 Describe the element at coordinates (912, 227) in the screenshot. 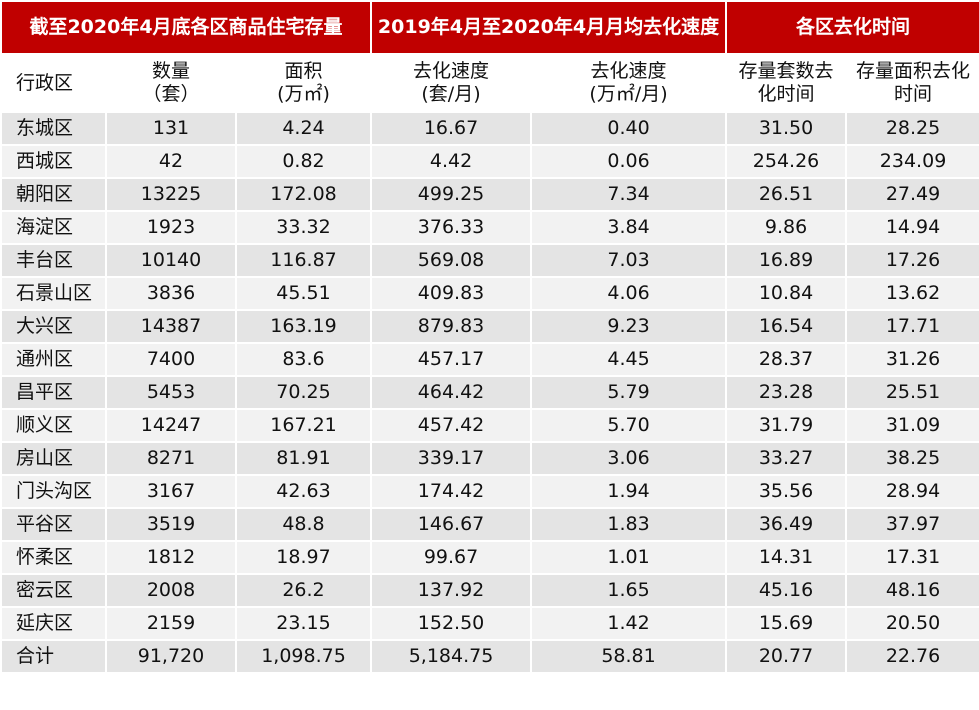

I see `value-cell: 14.94` at that location.